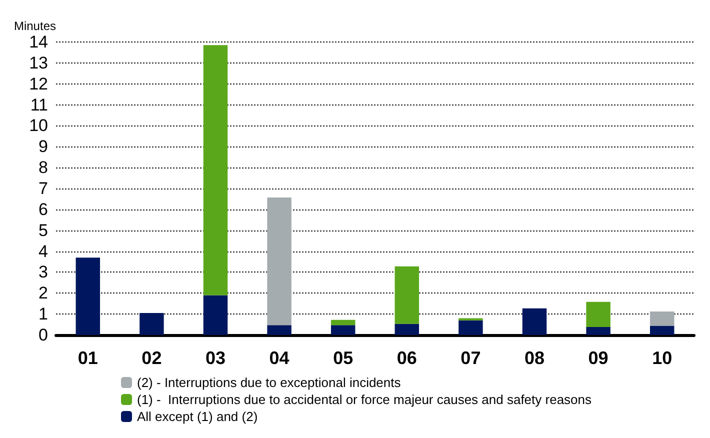  What do you see at coordinates (470, 358) in the screenshot?
I see `x-tick-label: 07` at bounding box center [470, 358].